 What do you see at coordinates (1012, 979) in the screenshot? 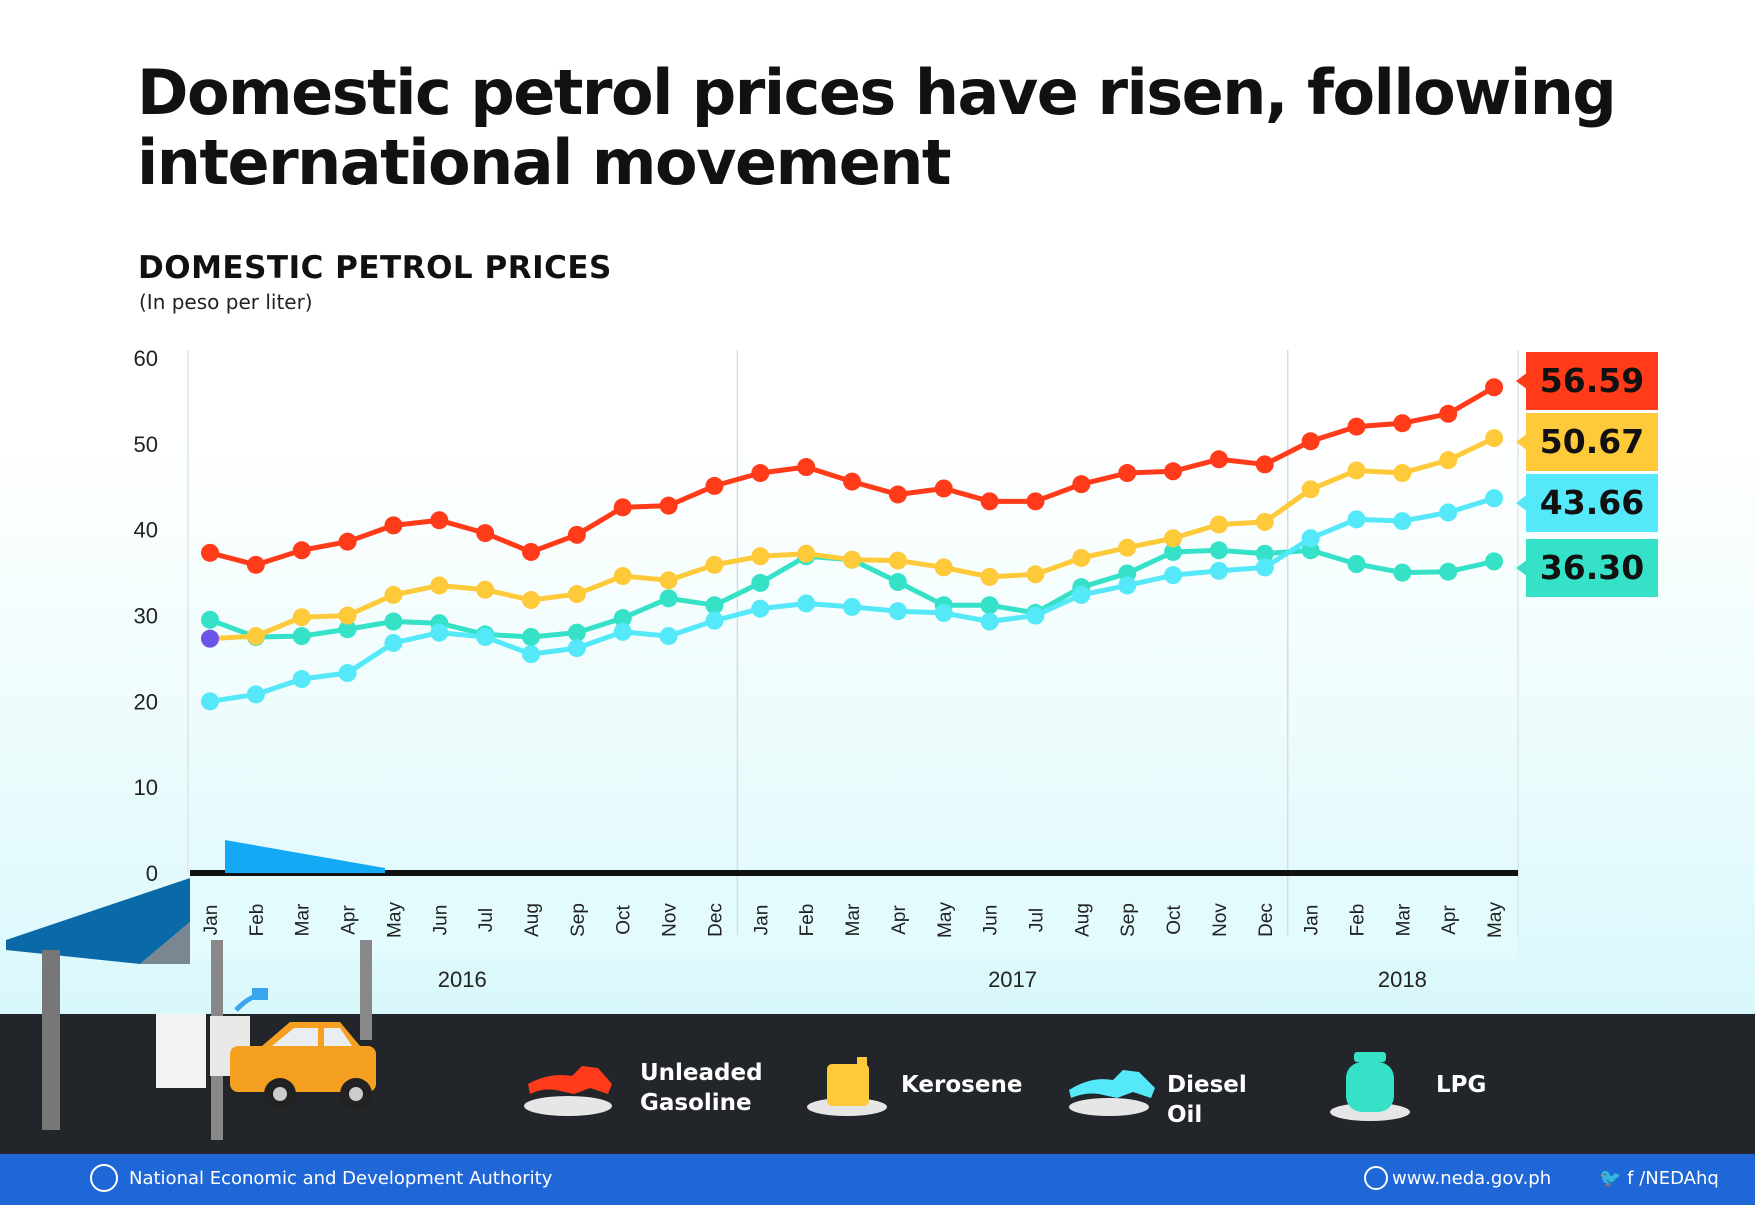
I see `year-label: 2017` at bounding box center [1012, 979].